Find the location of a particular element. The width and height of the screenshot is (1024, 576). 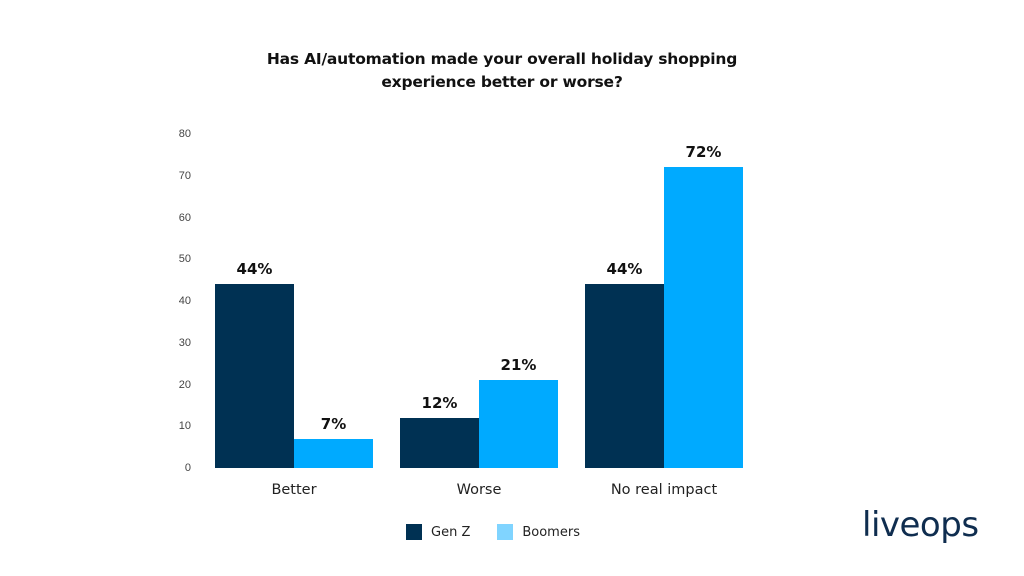

legend-swatch-gen-z is located at coordinates (414, 532).